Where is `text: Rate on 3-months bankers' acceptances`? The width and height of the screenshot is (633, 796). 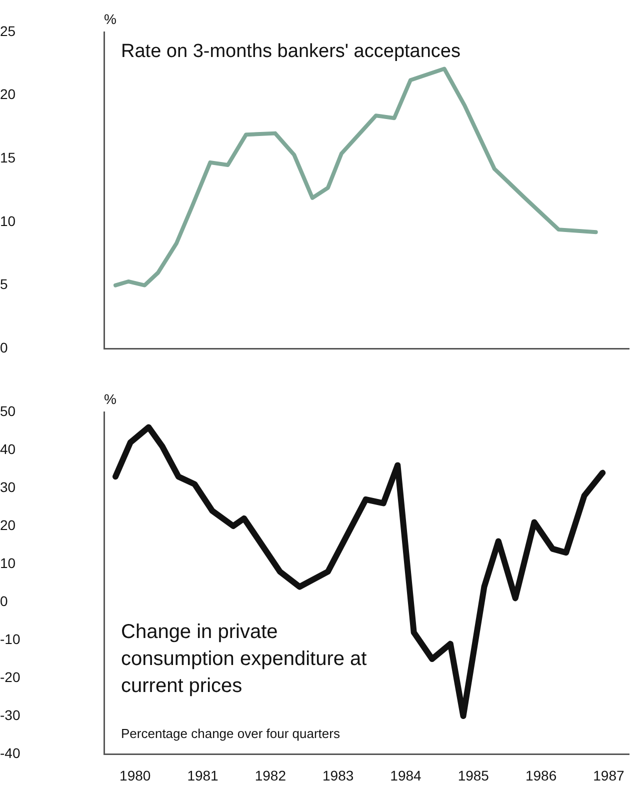 text: Rate on 3-months bankers' acceptances is located at coordinates (290, 51).